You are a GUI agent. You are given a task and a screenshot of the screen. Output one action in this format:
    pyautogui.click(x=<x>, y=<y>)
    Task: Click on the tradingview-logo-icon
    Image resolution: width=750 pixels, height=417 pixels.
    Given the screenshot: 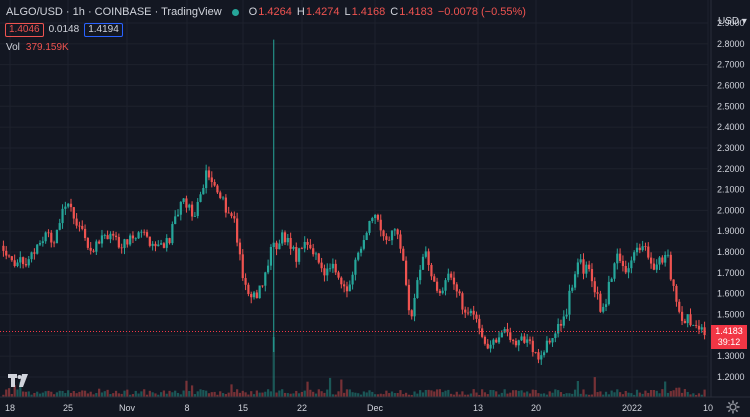 What is the action you would take?
    pyautogui.click(x=19, y=381)
    